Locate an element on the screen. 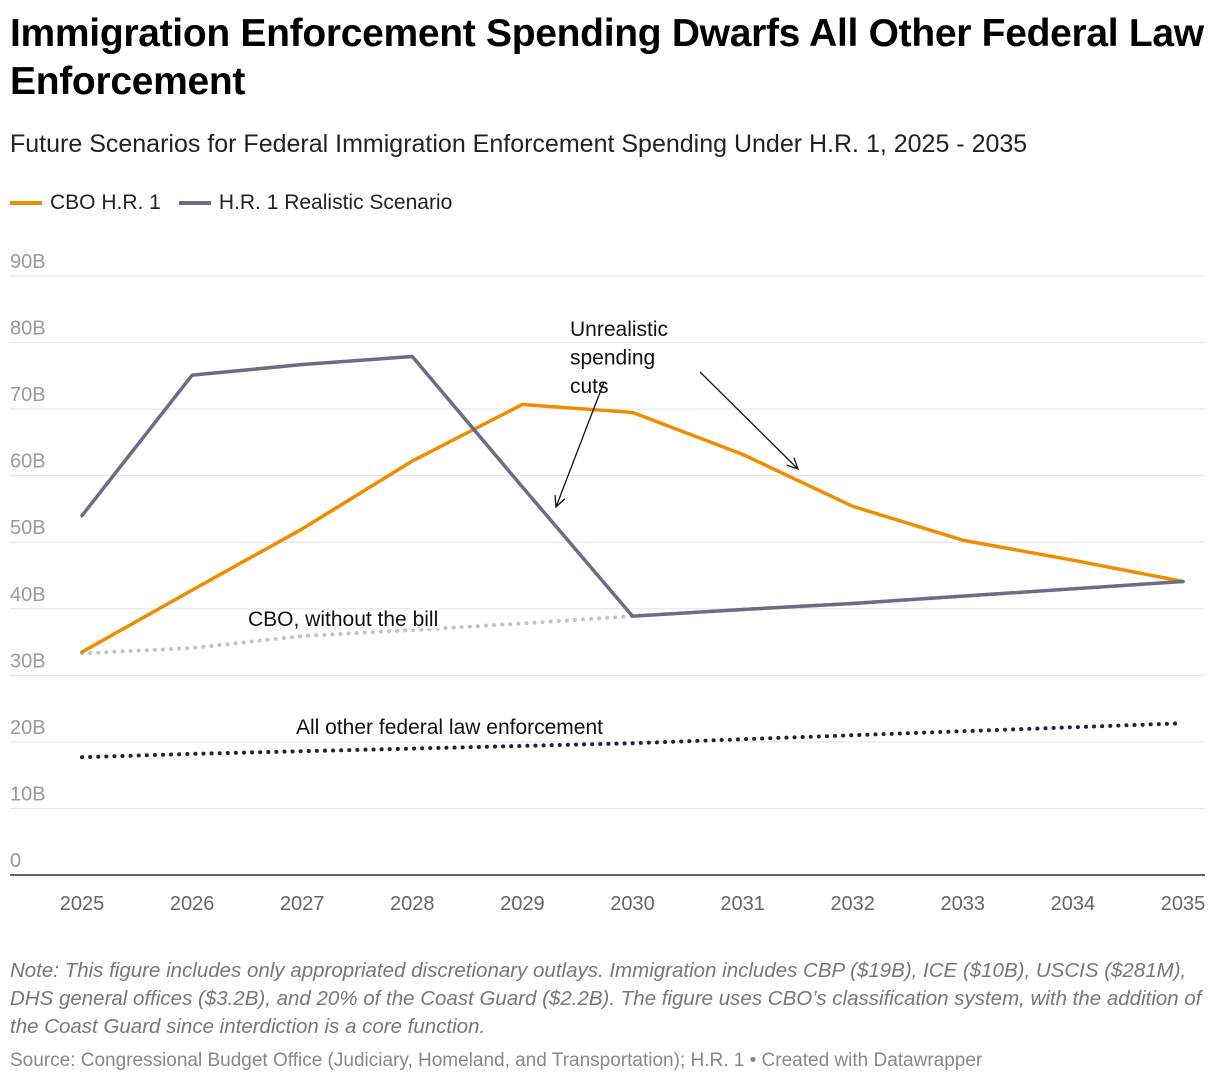 The height and width of the screenshot is (1086, 1220). x-tick-label: 2029 is located at coordinates (522, 904).